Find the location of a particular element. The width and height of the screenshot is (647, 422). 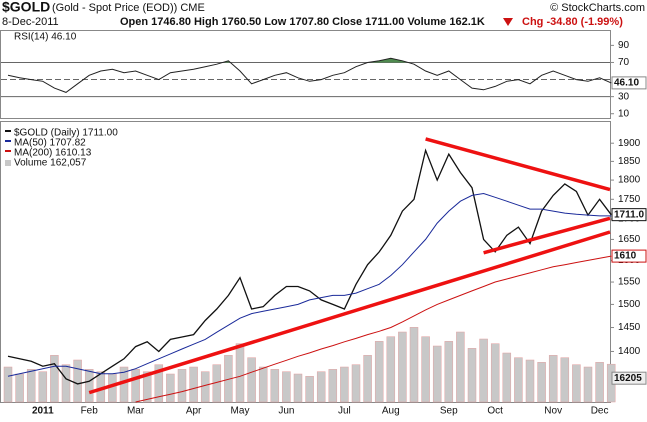

legend-entry: MA(50) 1707.82 is located at coordinates (50, 143).